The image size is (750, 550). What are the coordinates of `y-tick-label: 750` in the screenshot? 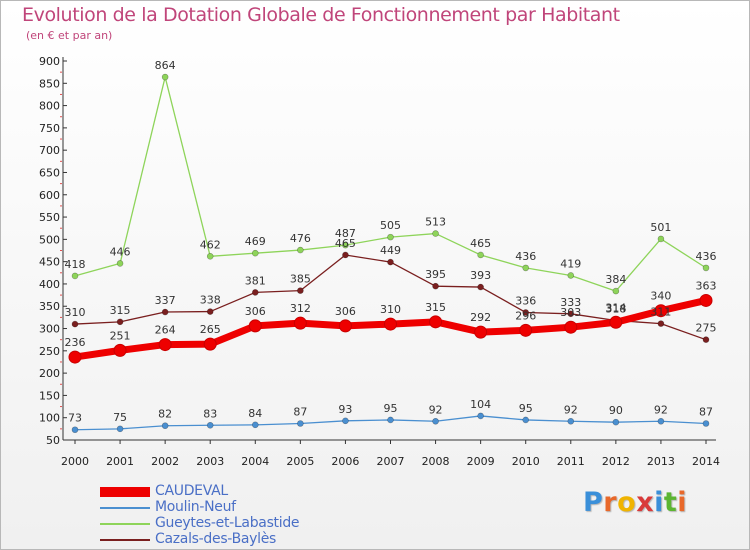 It's located at (49, 128).